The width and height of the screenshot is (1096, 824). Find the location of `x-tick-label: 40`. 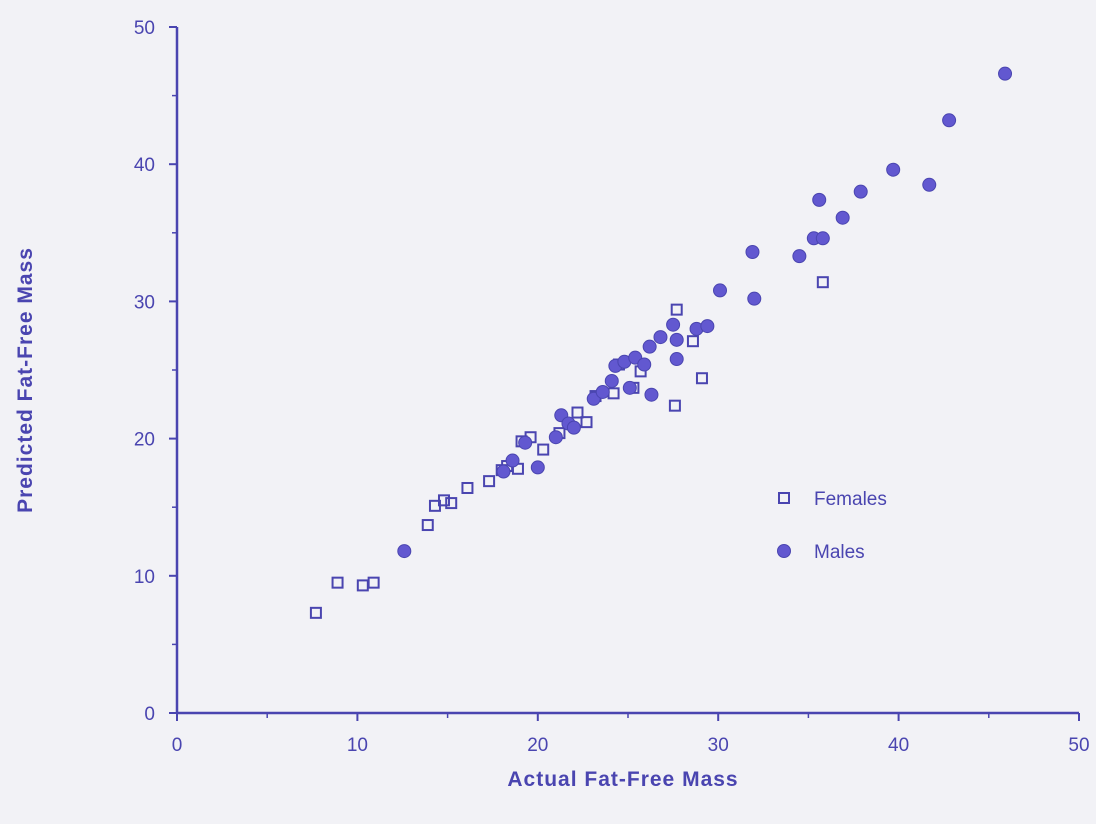

x-tick-label: 40 is located at coordinates (898, 745).